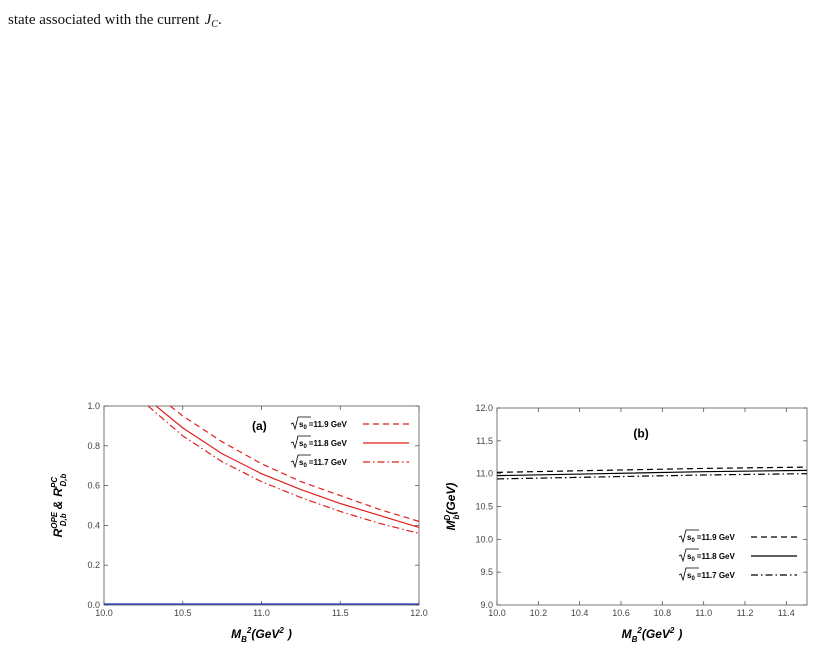 The height and width of the screenshot is (650, 822). What do you see at coordinates (451, 499) in the screenshot?
I see `axis-label-part: (GeV)` at bounding box center [451, 499].